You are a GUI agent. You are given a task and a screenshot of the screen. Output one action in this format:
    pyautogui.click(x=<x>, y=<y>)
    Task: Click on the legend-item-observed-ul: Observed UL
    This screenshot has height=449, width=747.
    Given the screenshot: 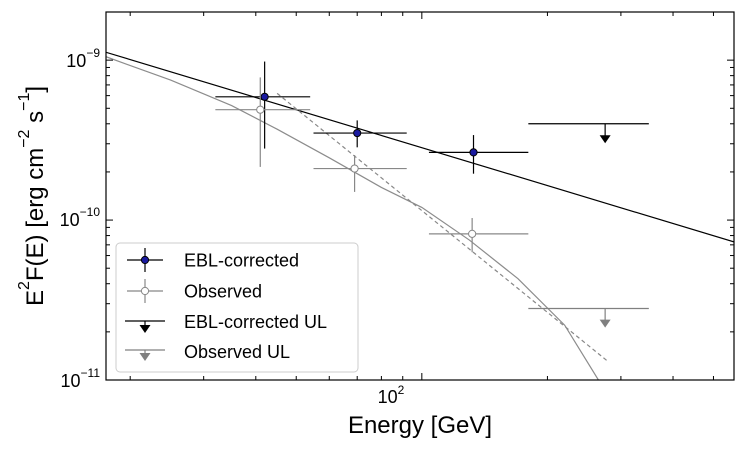 What is the action you would take?
    pyautogui.click(x=207, y=352)
    